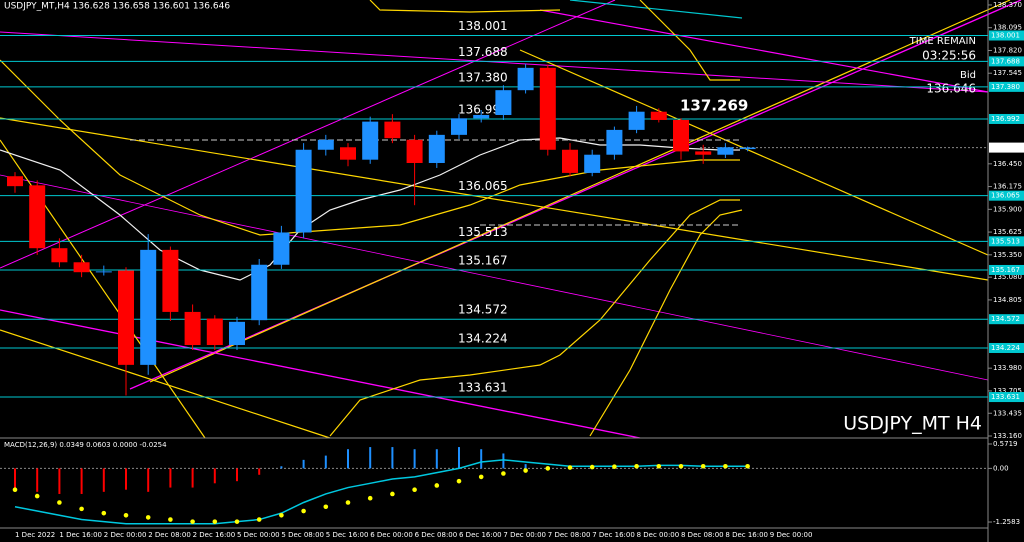 This screenshot has height=542, width=1024. What do you see at coordinates (702, 535) in the screenshot?
I see `x-tick-label: 8 Dec 08:00` at bounding box center [702, 535].